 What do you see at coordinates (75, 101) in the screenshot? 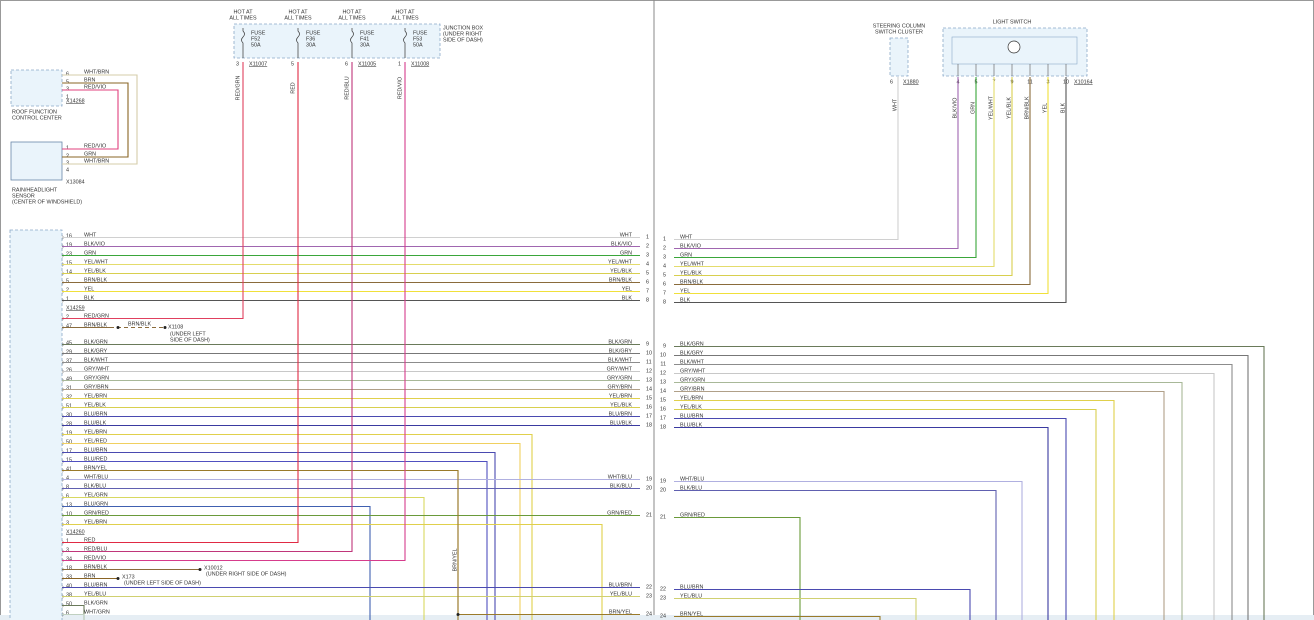
I see `connector-id: X14268` at bounding box center [75, 101].